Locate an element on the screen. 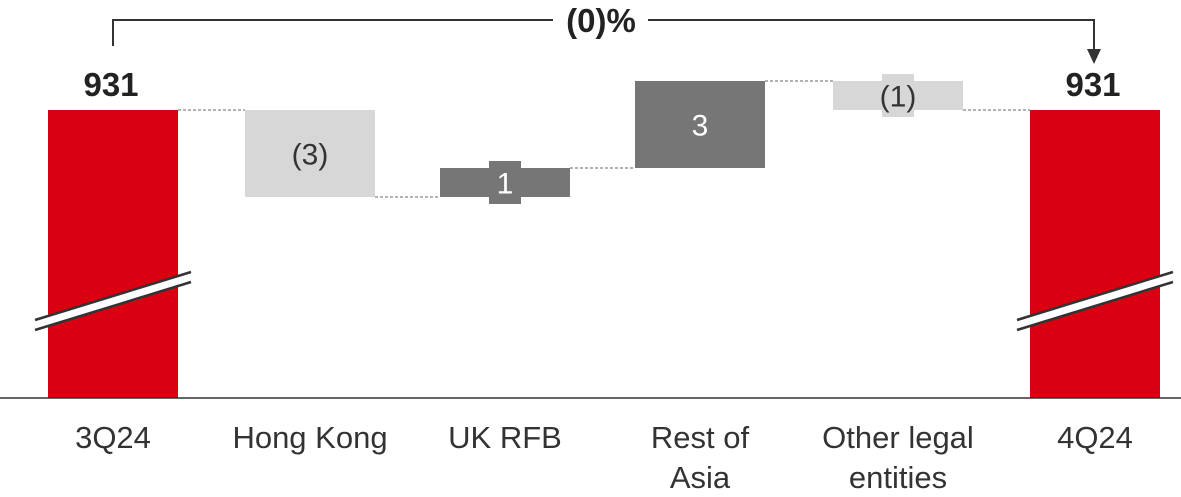 The image size is (1181, 497). value-label-3: 3 is located at coordinates (700, 126).